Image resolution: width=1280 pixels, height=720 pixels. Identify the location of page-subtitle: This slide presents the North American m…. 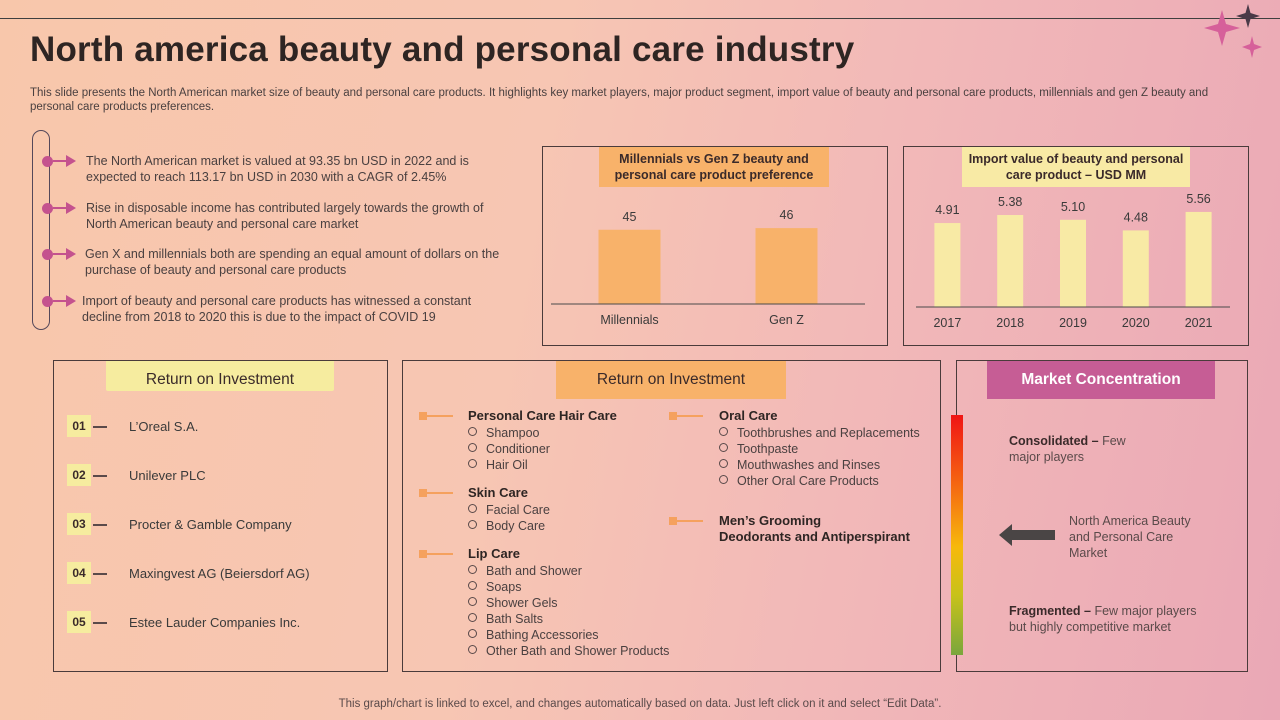
(619, 100).